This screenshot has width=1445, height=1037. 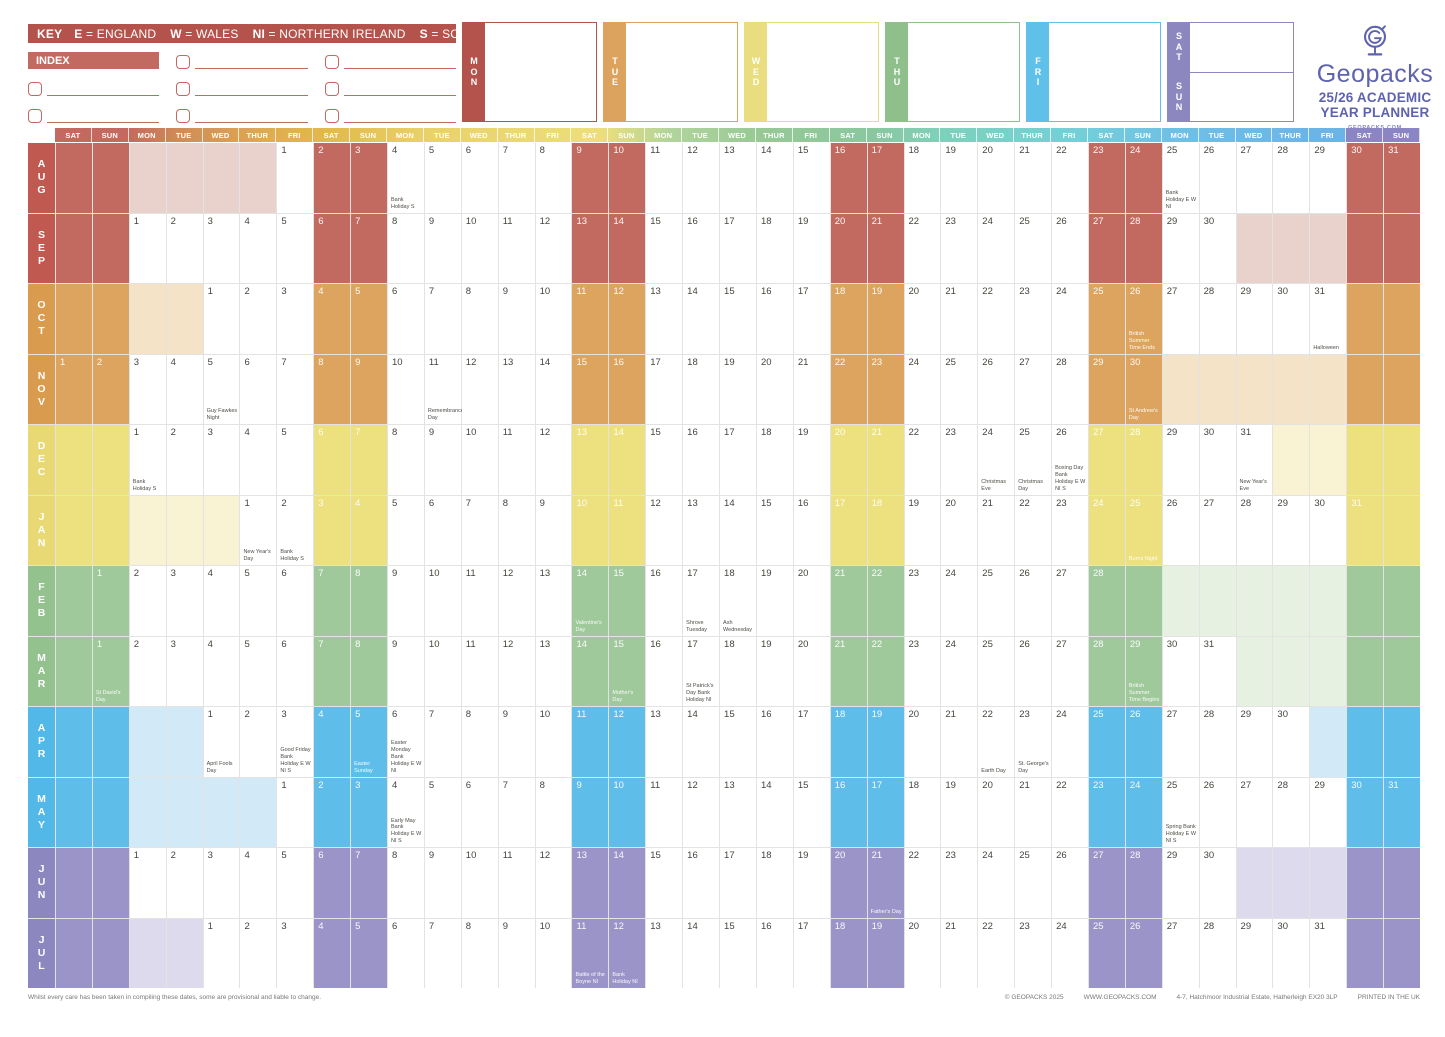 I want to click on day-cell-aug-25: 25 Bank Holiday E W NI, so click(x=1180, y=178).